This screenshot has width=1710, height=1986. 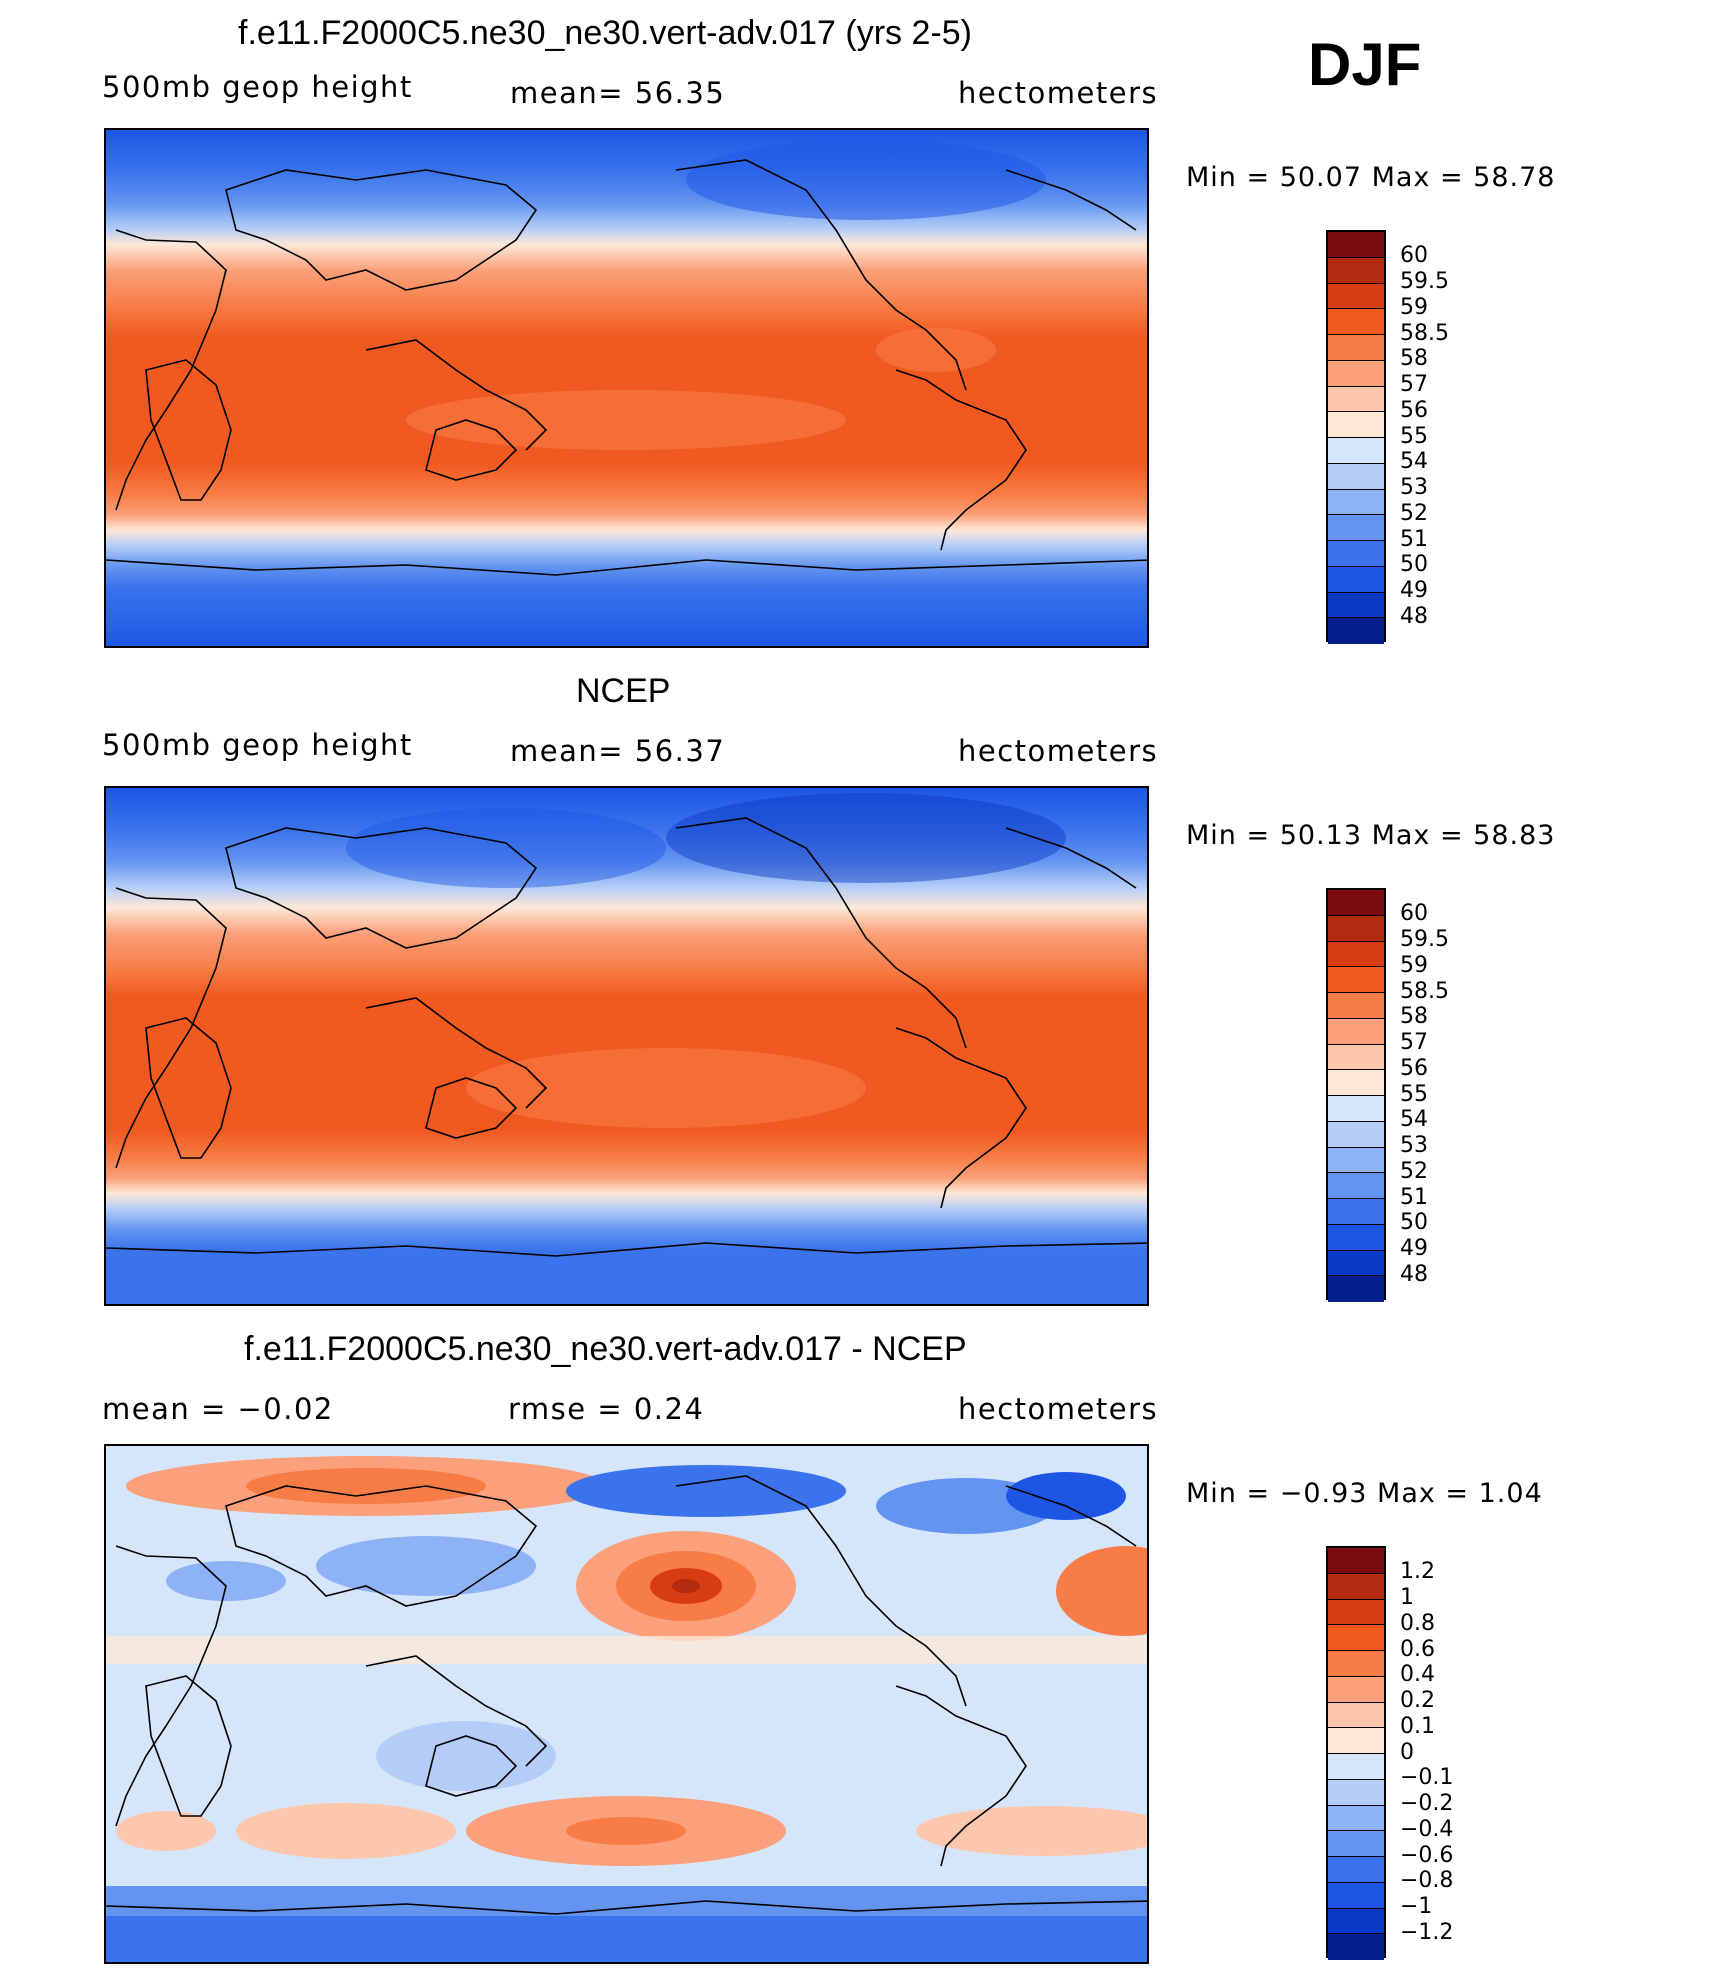 What do you see at coordinates (1427, 1855) in the screenshot?
I see `panel3-cb-label: −0.6` at bounding box center [1427, 1855].